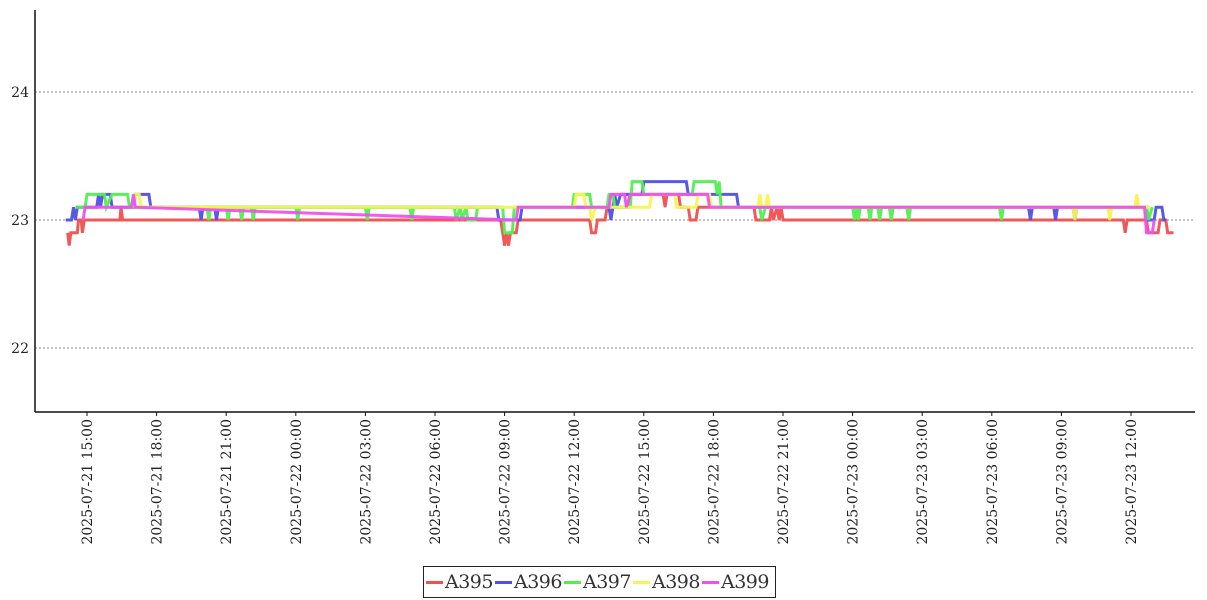  I want to click on legend-item-a399: A399, so click(736, 582).